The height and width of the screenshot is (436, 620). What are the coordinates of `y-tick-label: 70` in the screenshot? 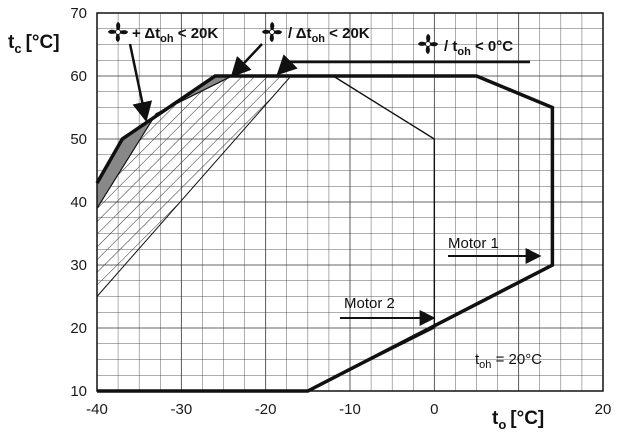 It's located at (78, 13).